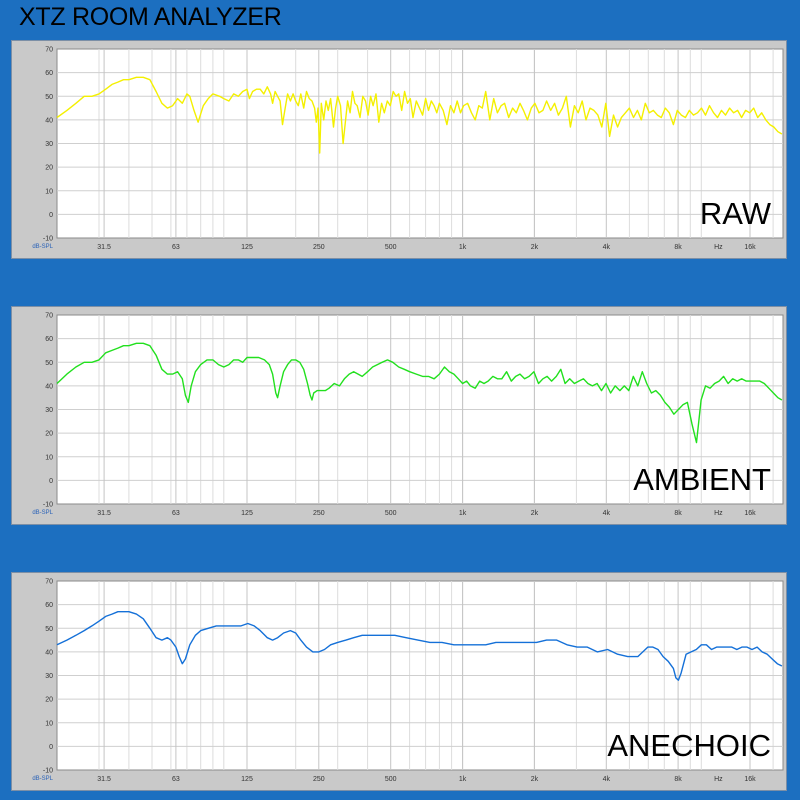 This screenshot has height=800, width=800. Describe the element at coordinates (49, 457) in the screenshot. I see `ambient-ytick-label: 10` at that location.